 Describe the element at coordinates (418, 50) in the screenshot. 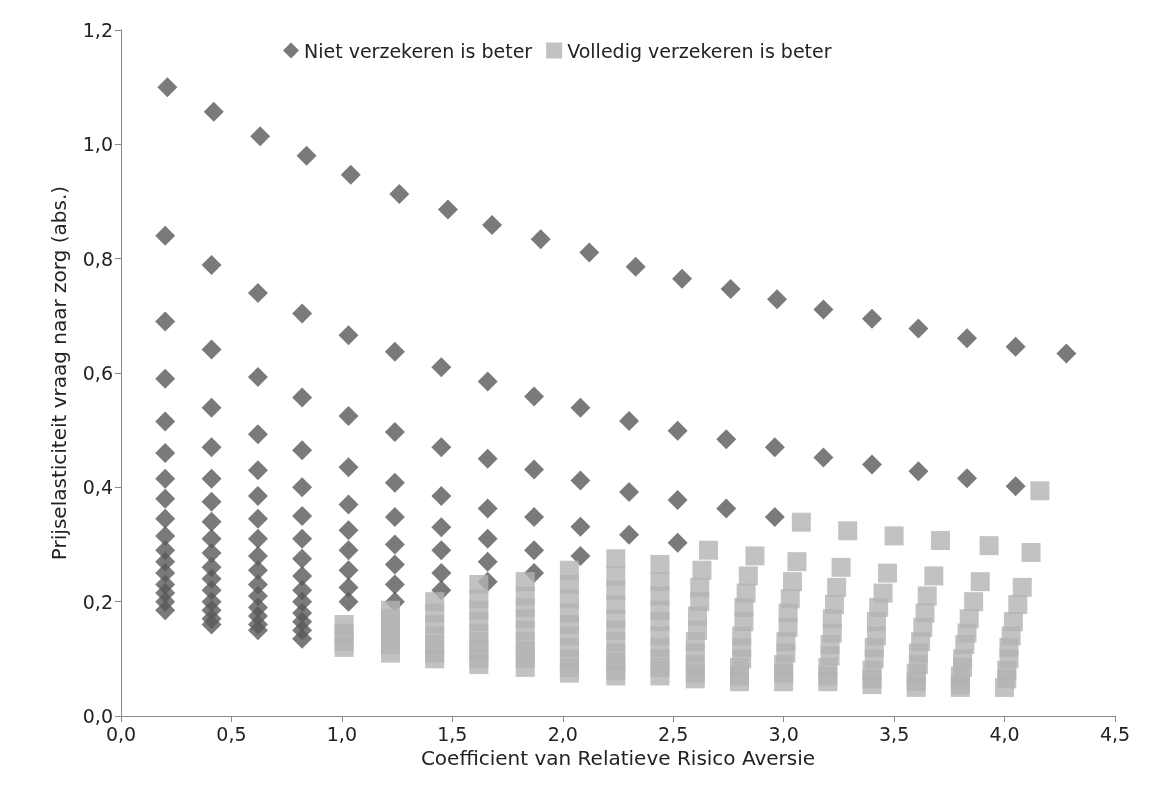

I see `legend-label: Niet verzekeren is beter` at that location.